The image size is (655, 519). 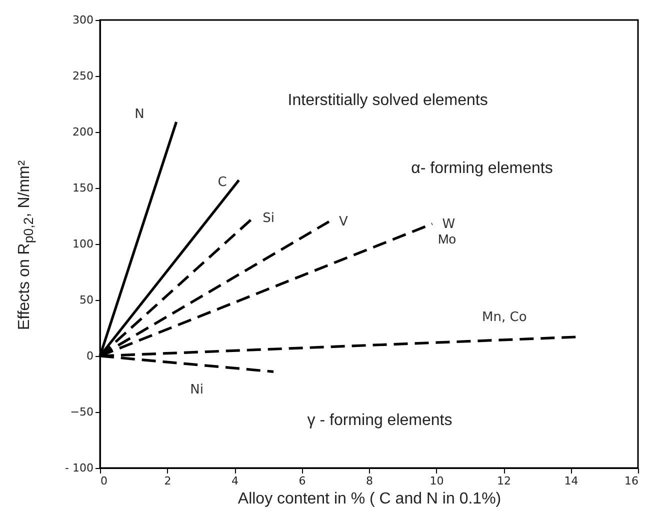 What do you see at coordinates (222, 182) in the screenshot?
I see `series-label: C` at bounding box center [222, 182].